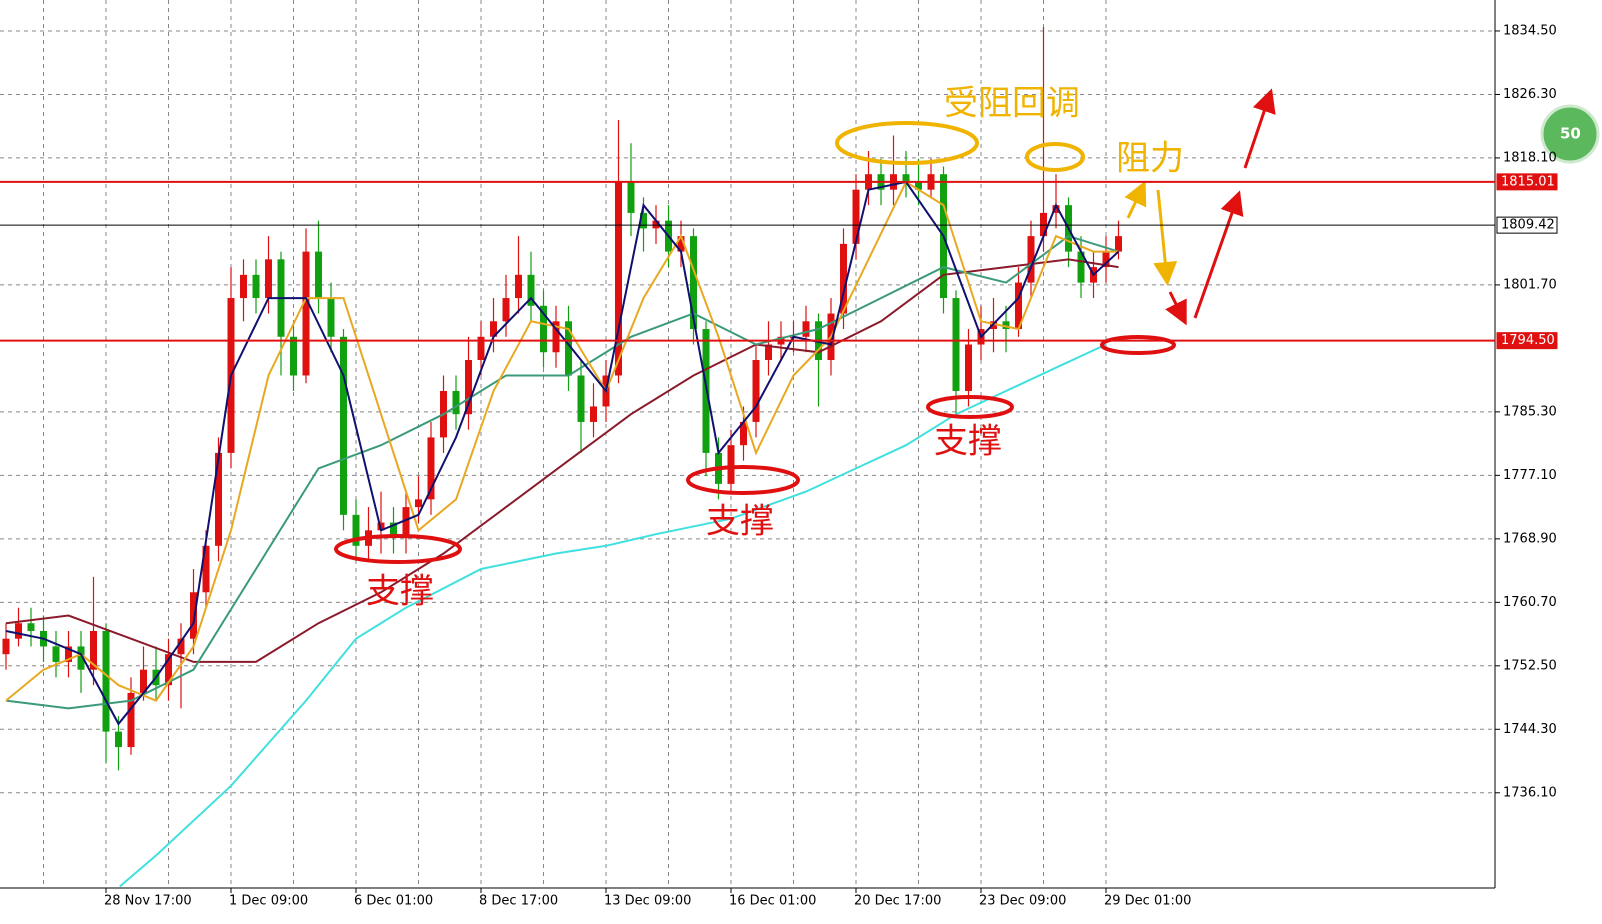  Describe the element at coordinates (518, 901) in the screenshot. I see `x-tick-label: 8 Dec 17:00` at that location.